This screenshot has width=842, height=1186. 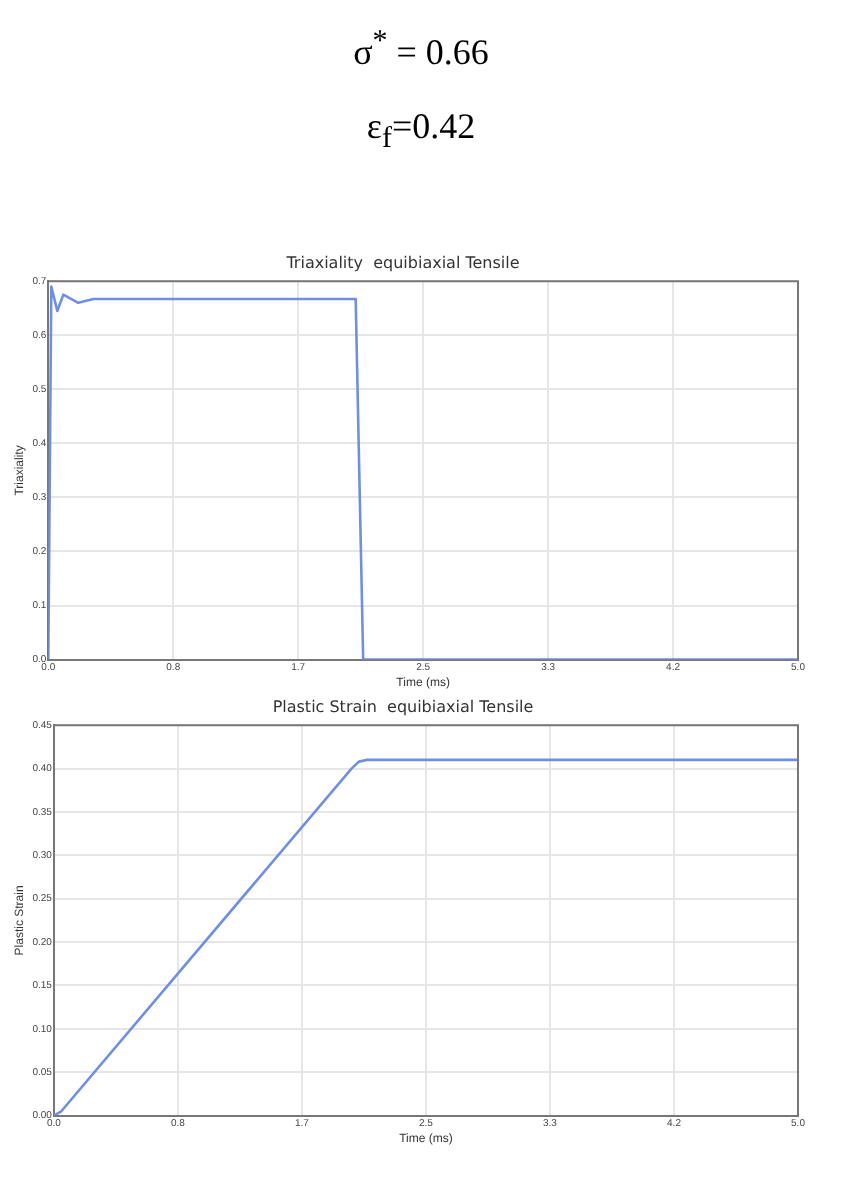 What do you see at coordinates (402, 262) in the screenshot?
I see `chart-title: Triaxiality equibiaxial Tensile` at bounding box center [402, 262].